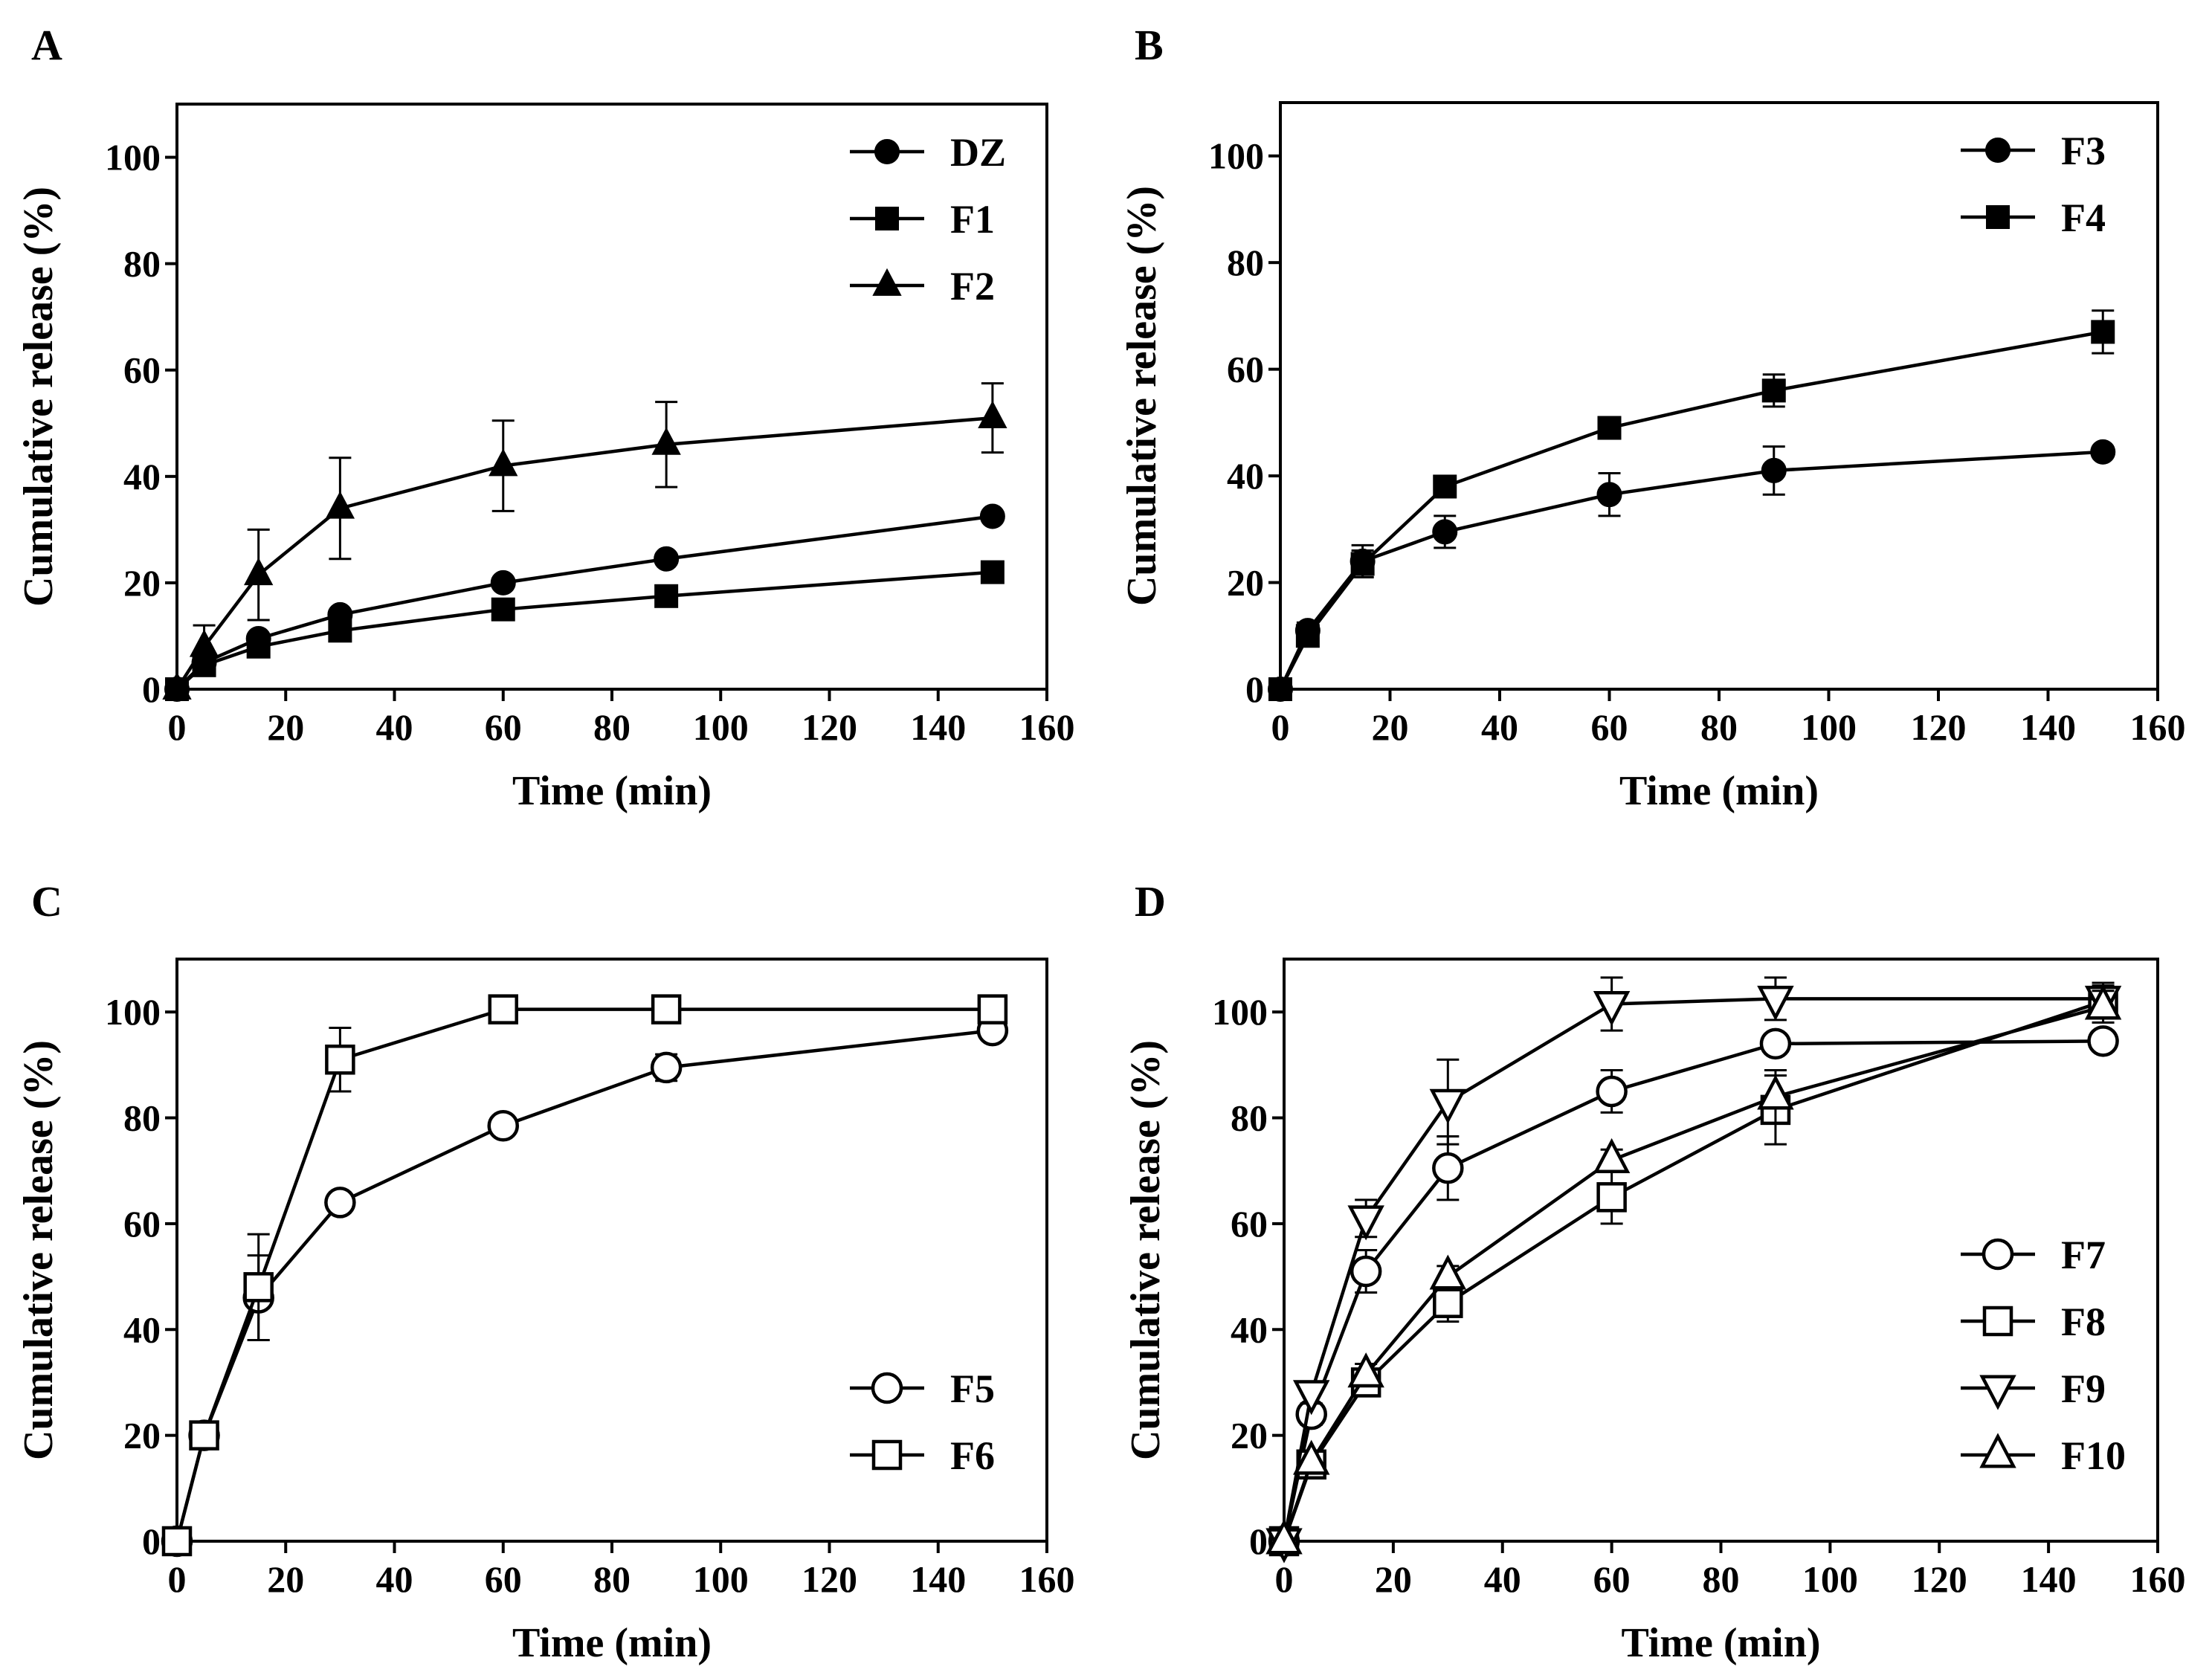 The height and width of the screenshot is (1678, 2212). I want to click on panel-letter: A, so click(47, 45).